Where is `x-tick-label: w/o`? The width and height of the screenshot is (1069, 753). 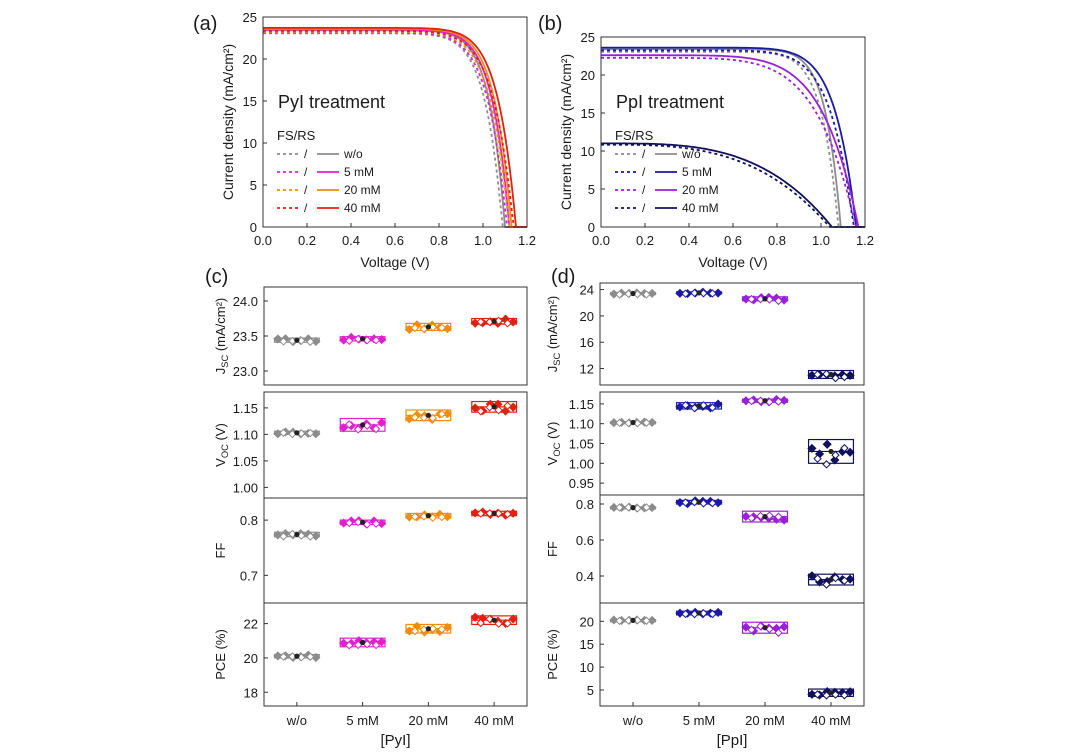
x-tick-label: w/o is located at coordinates (632, 720).